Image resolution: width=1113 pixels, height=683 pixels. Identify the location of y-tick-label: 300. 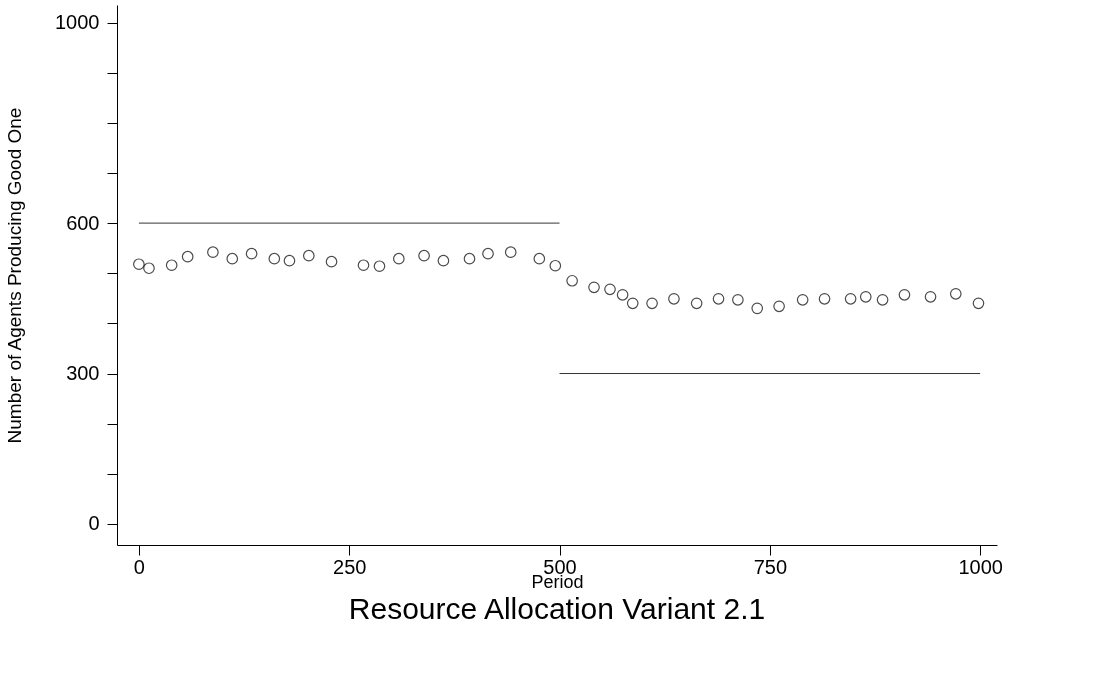
(83, 373).